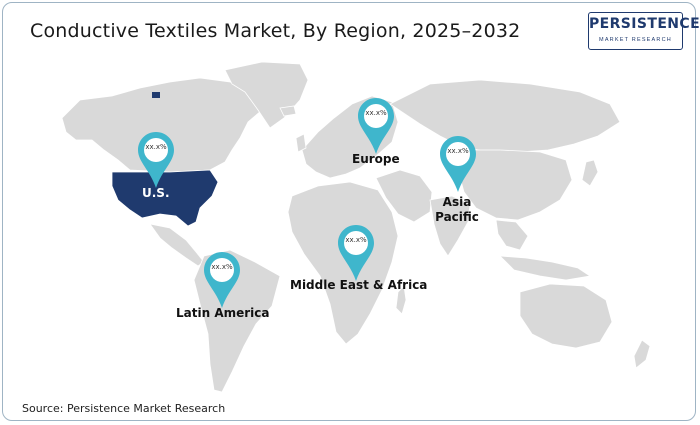 The image size is (700, 425). I want to click on pin-europe: xx.x%, so click(376, 126).